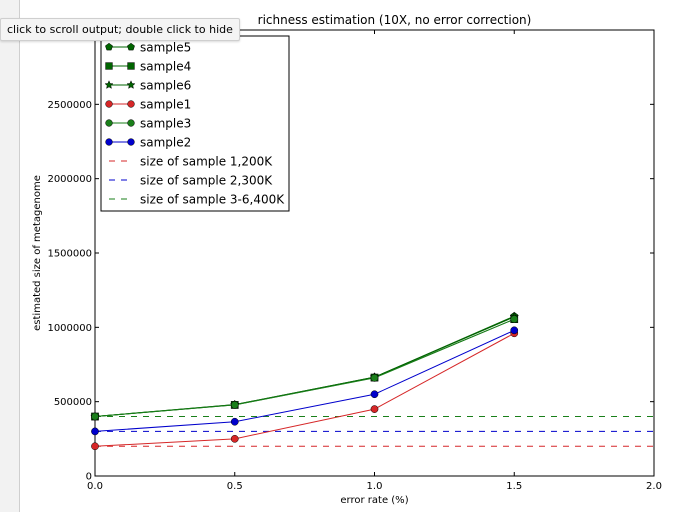  I want to click on x-tick-label: 1.5, so click(514, 486).